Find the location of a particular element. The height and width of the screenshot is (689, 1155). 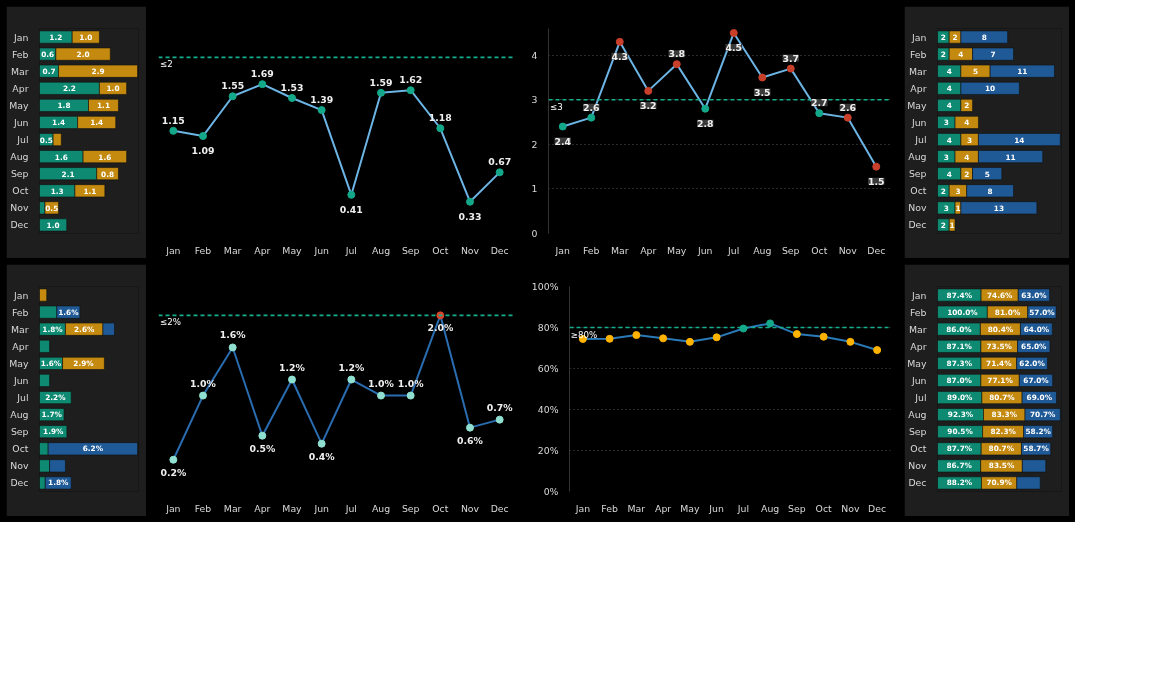

x-tick-label: Jan is located at coordinates (173, 250).